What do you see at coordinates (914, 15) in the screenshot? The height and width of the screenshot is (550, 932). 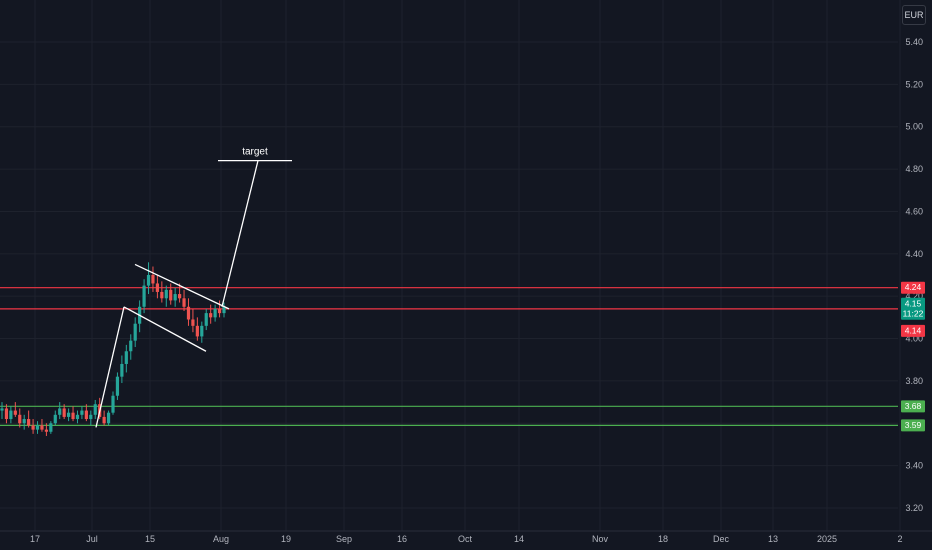 I see `currency-button: EUR` at bounding box center [914, 15].